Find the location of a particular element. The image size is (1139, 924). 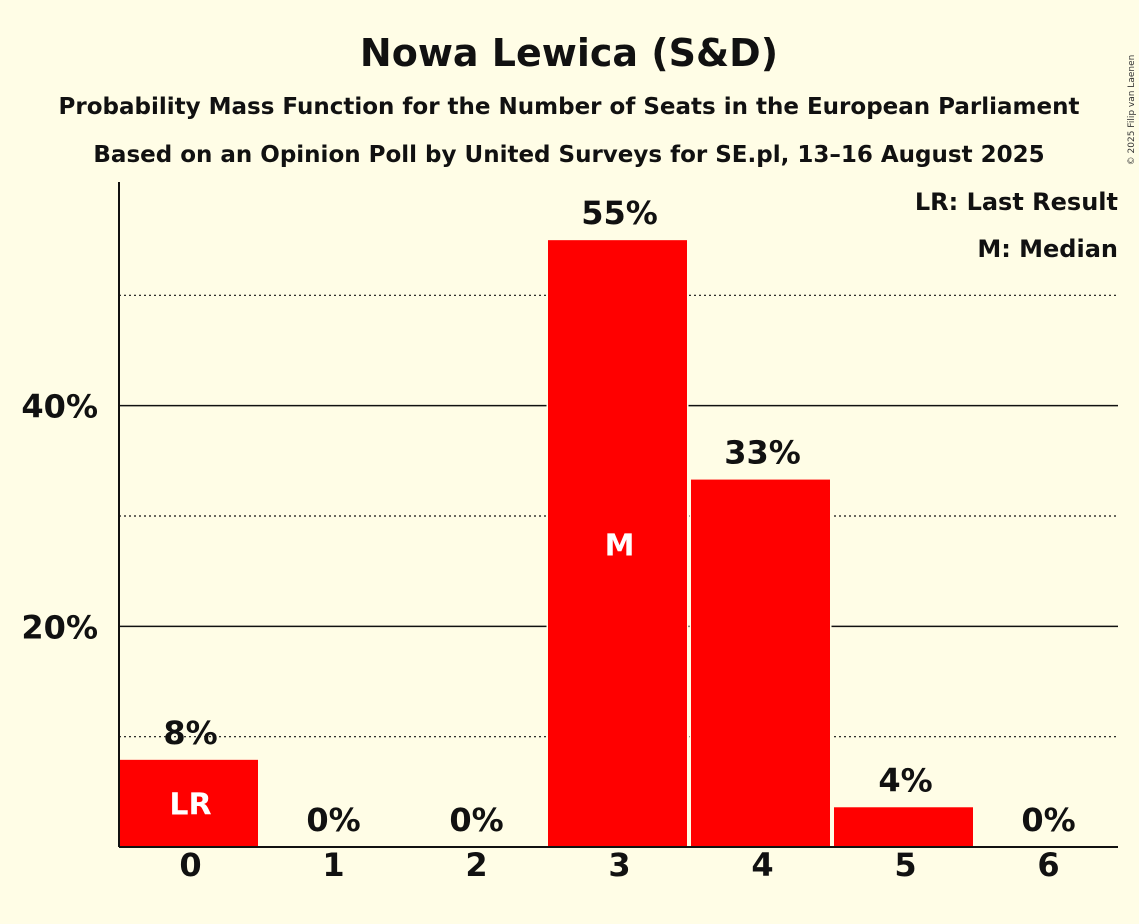

bar-marker-label: LR is located at coordinates (190, 804).